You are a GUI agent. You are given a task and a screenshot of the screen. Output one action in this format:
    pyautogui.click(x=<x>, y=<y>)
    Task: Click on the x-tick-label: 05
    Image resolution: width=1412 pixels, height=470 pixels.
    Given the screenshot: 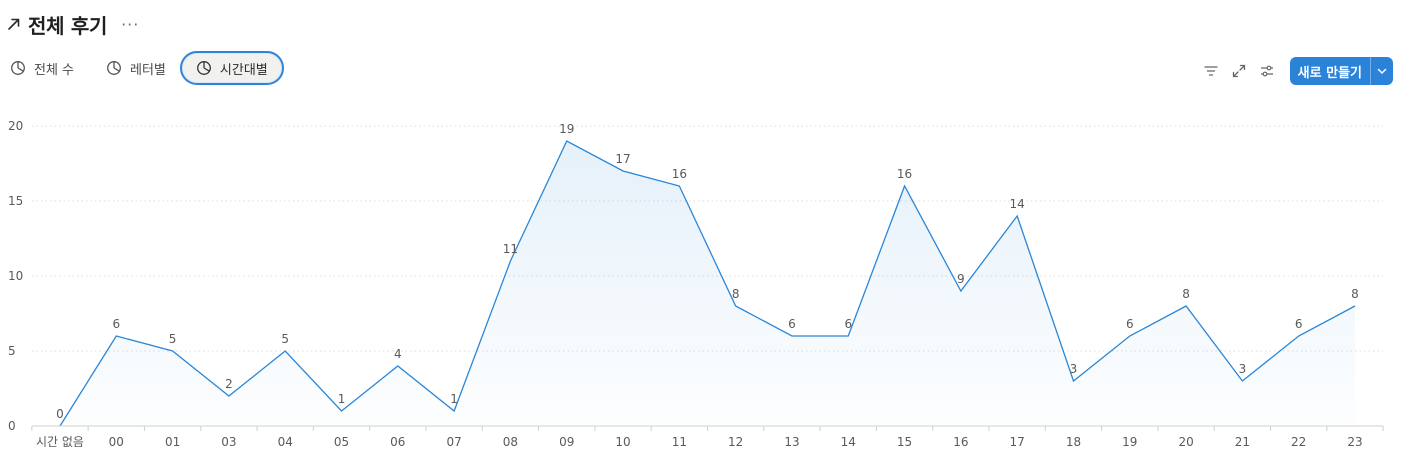 What is the action you would take?
    pyautogui.click(x=341, y=442)
    